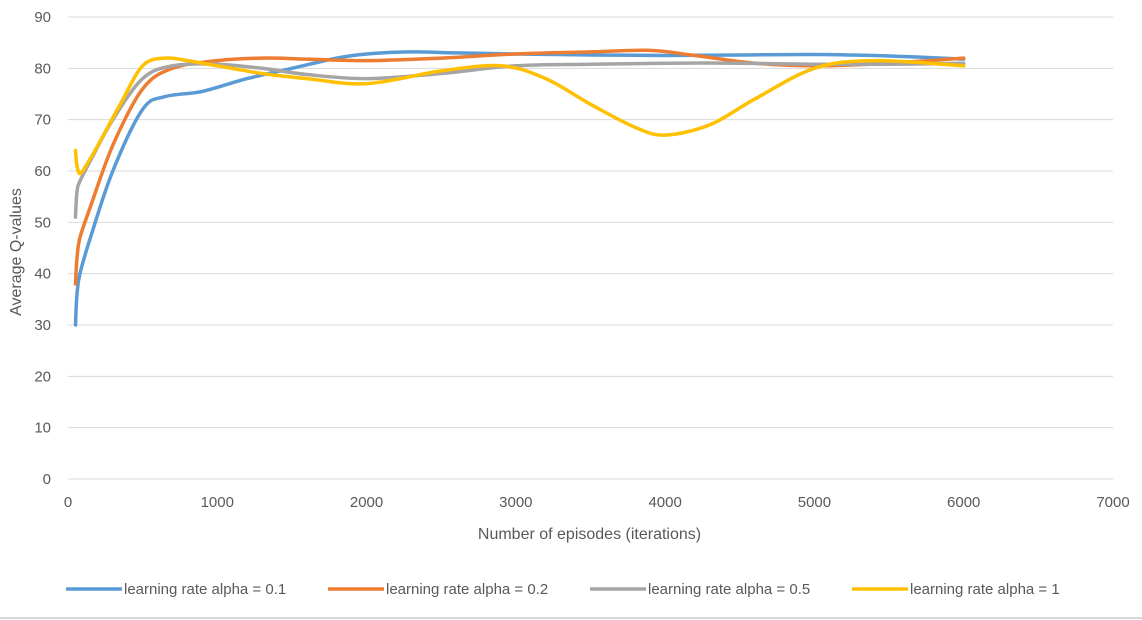 Image resolution: width=1142 pixels, height=620 pixels. Describe the element at coordinates (16, 252) in the screenshot. I see `y-axis-title: Average Q-values` at that location.